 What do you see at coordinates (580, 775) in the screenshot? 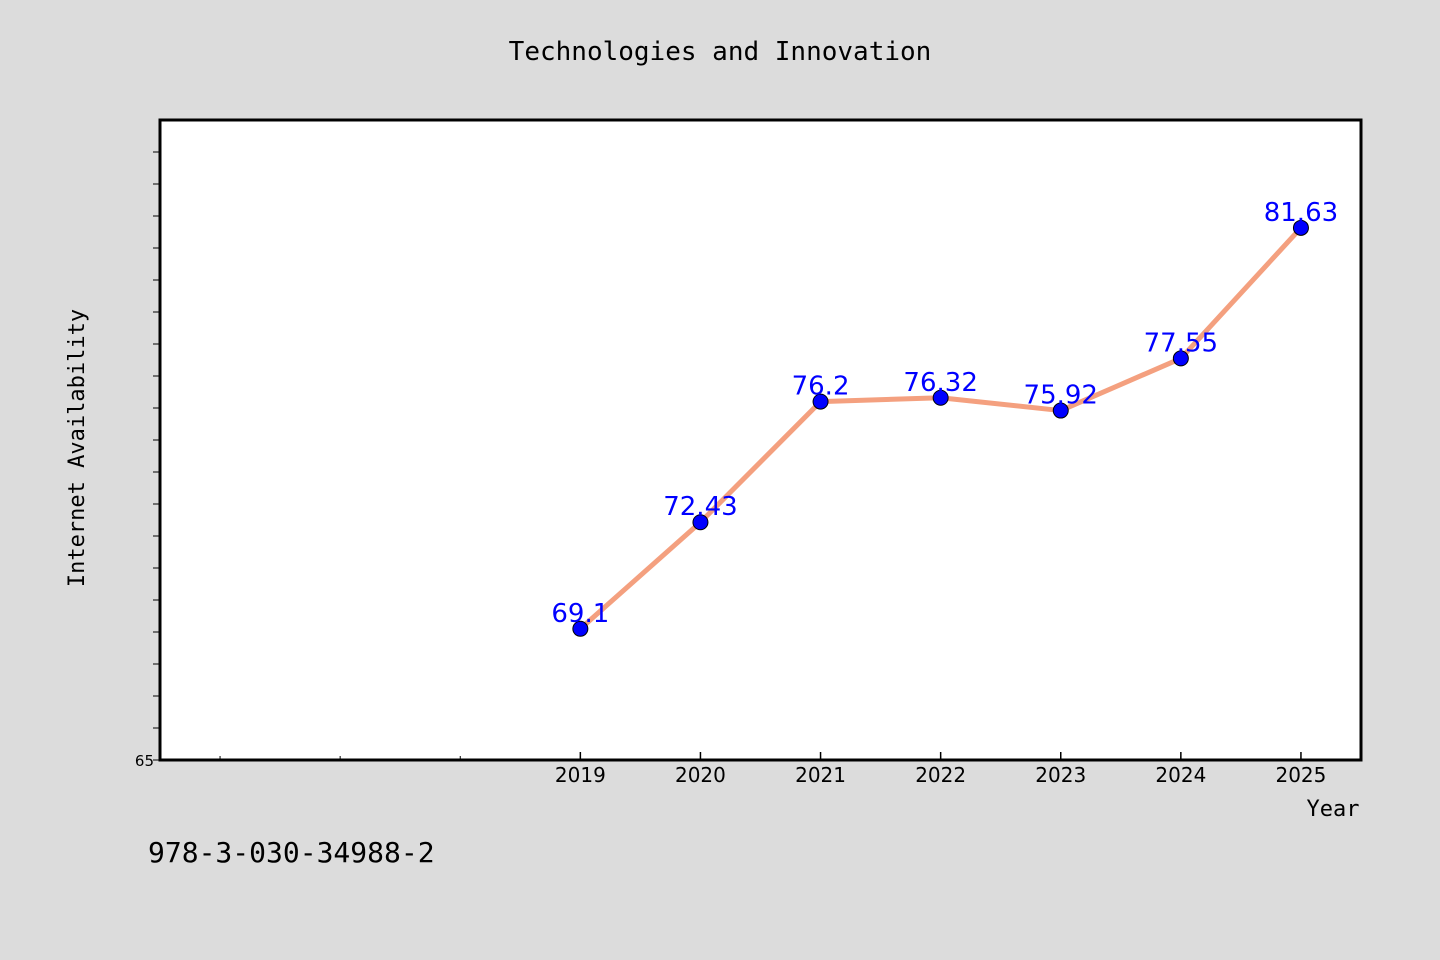
I see `x-tick-label: 2019` at bounding box center [580, 775].